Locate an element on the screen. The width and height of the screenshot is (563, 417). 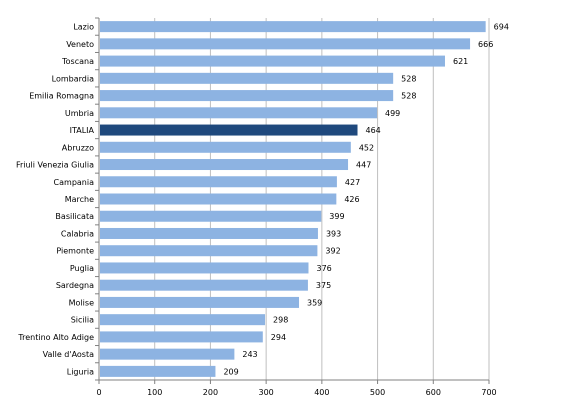
value-label: 694 is located at coordinates (501, 27).